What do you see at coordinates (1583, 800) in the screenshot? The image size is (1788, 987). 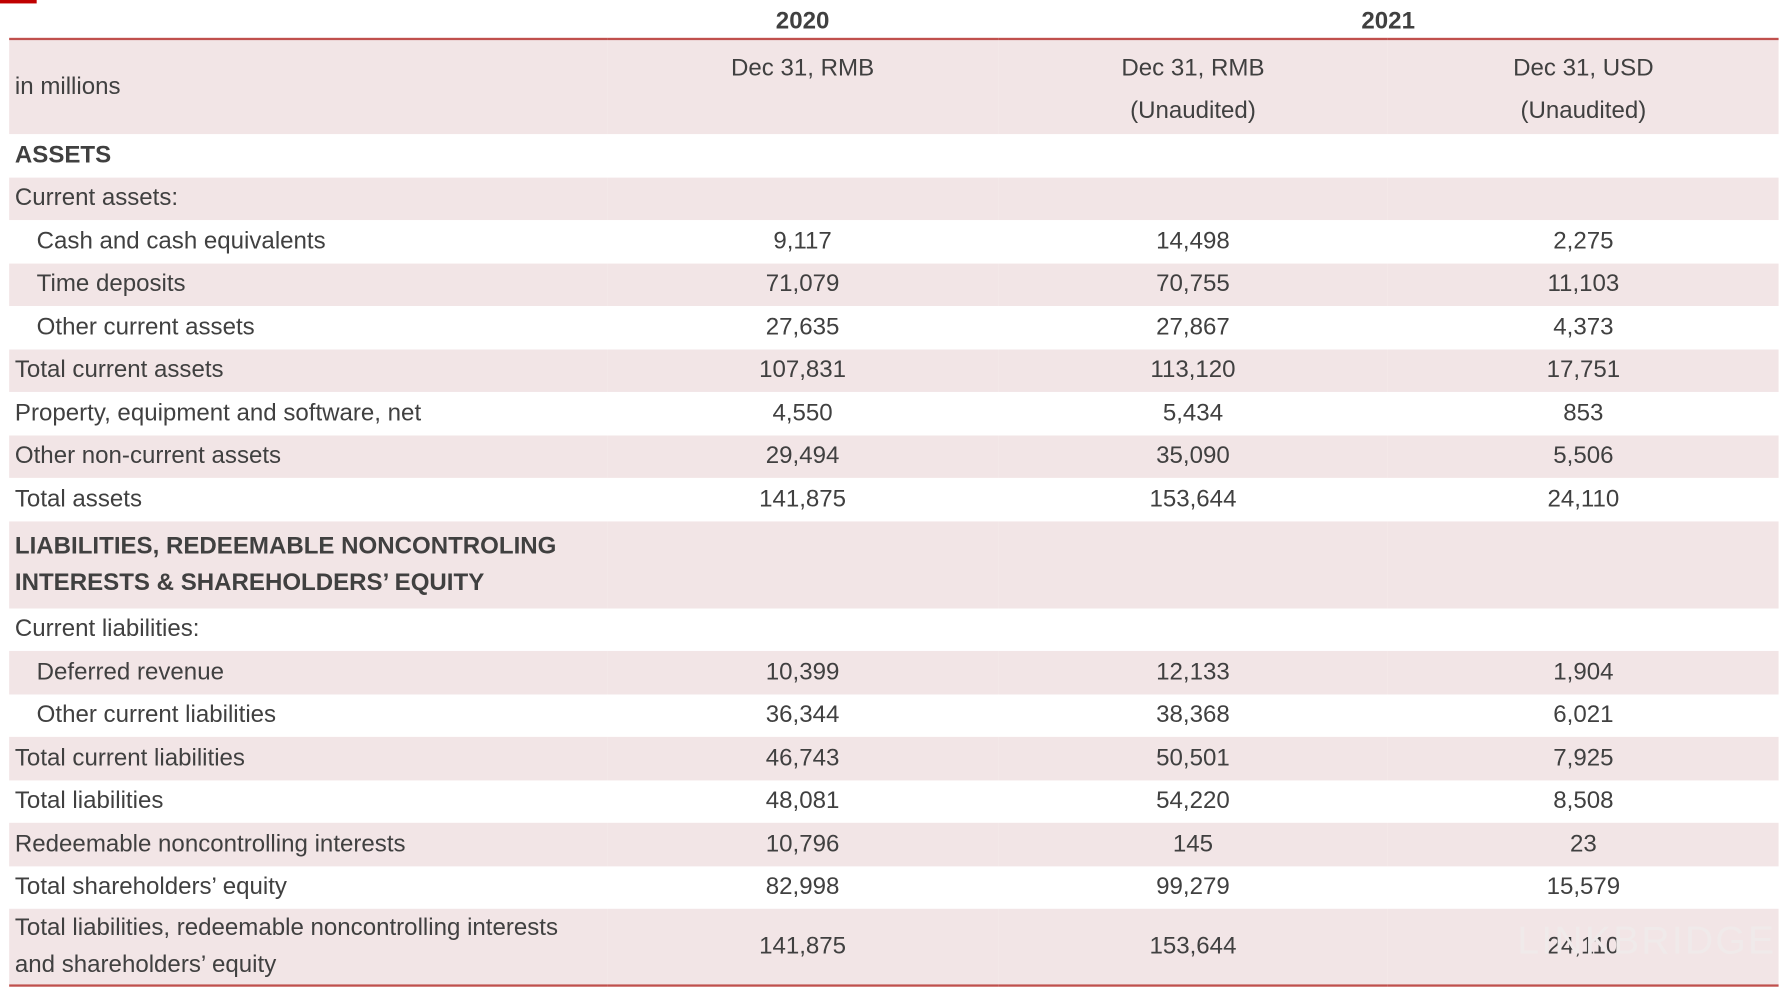 I see `value-cell: 8,508` at bounding box center [1583, 800].